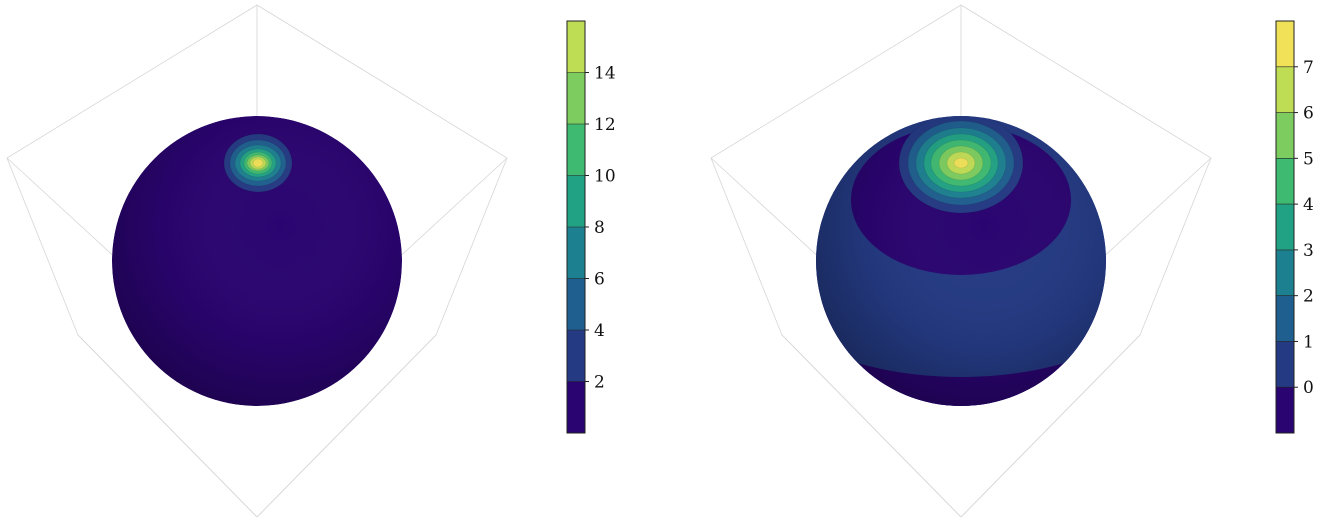  Describe the element at coordinates (605, 125) in the screenshot. I see `colorbar-tick-label: 12` at that location.